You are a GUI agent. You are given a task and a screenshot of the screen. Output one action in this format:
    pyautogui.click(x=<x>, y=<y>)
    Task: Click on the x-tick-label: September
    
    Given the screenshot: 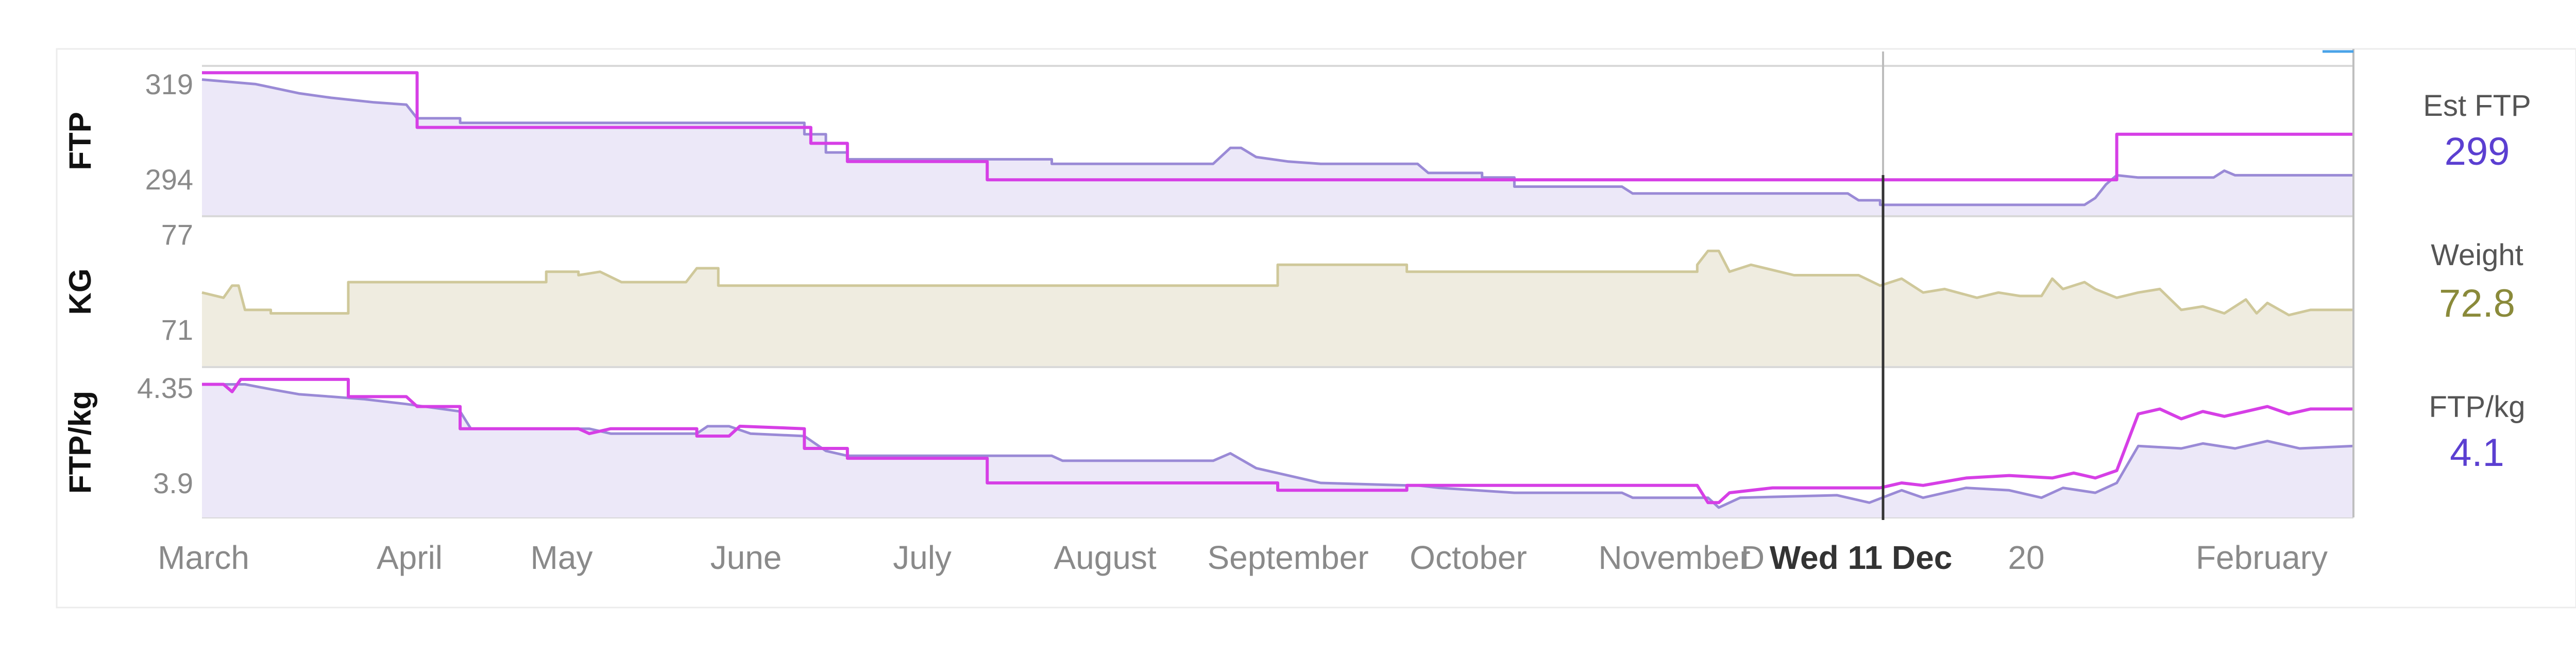 What is the action you would take?
    pyautogui.click(x=1287, y=557)
    